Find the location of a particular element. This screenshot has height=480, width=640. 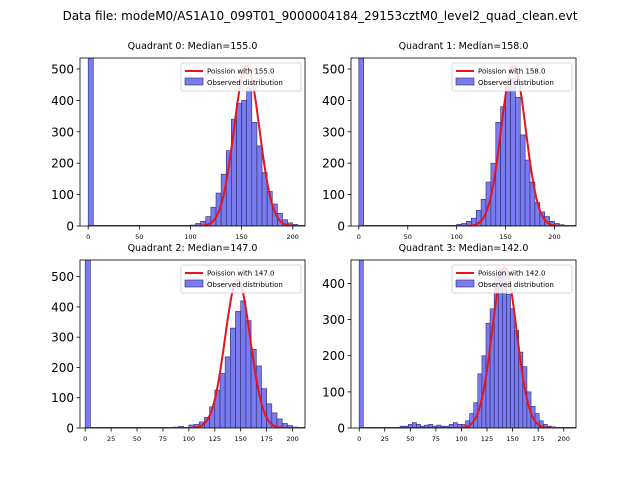

legend-label-poisson: Poission with 142.0 is located at coordinates (512, 274).